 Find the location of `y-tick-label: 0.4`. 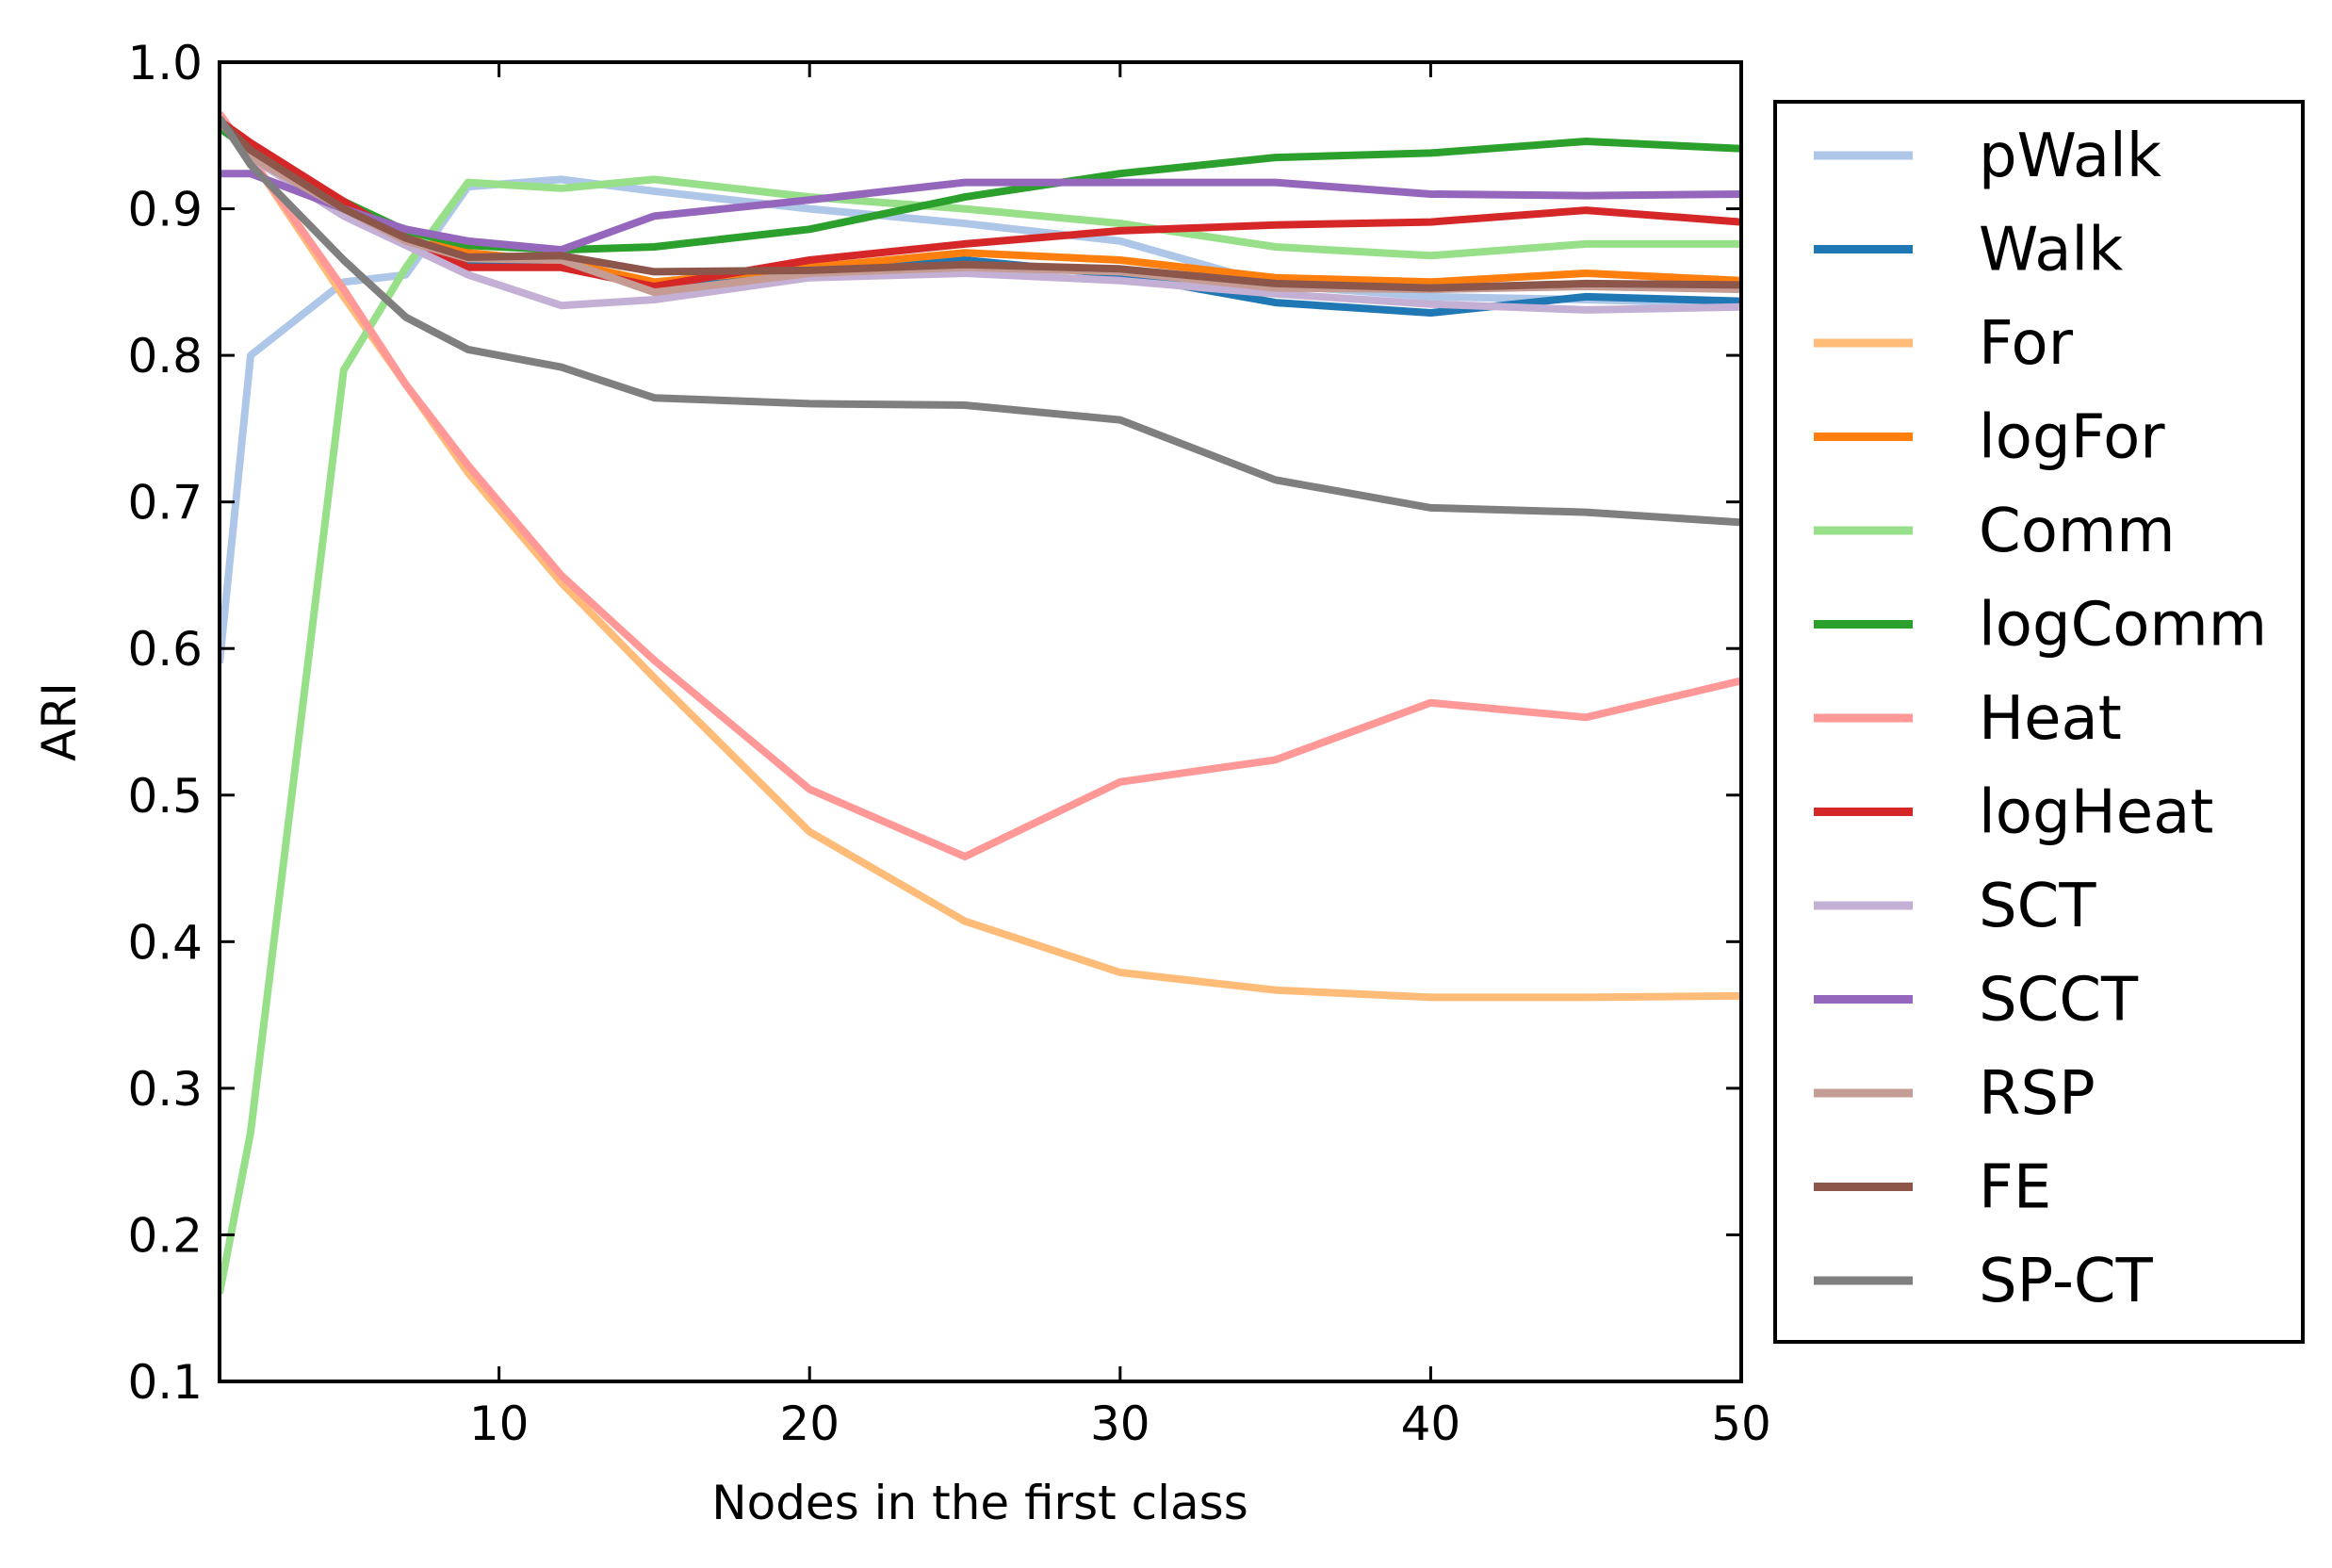

y-tick-label: 0.4 is located at coordinates (165, 942).